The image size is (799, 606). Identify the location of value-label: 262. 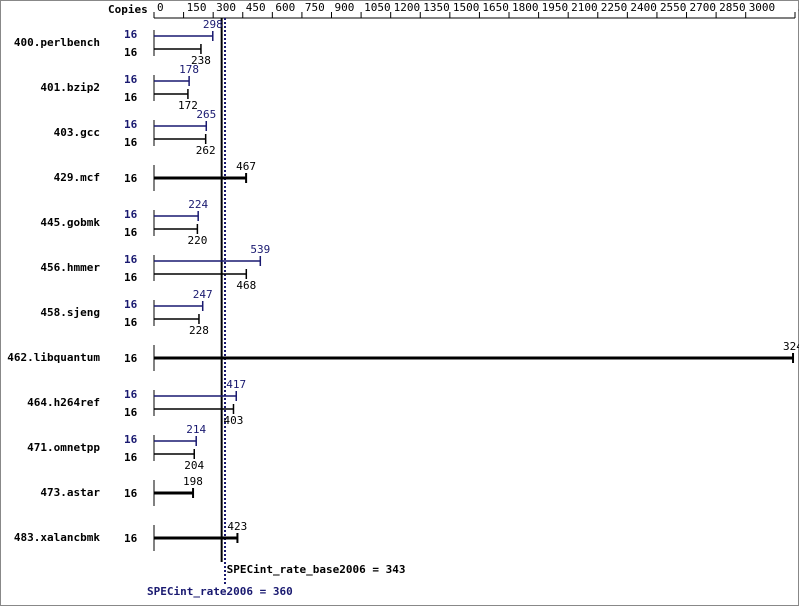
(206, 150).